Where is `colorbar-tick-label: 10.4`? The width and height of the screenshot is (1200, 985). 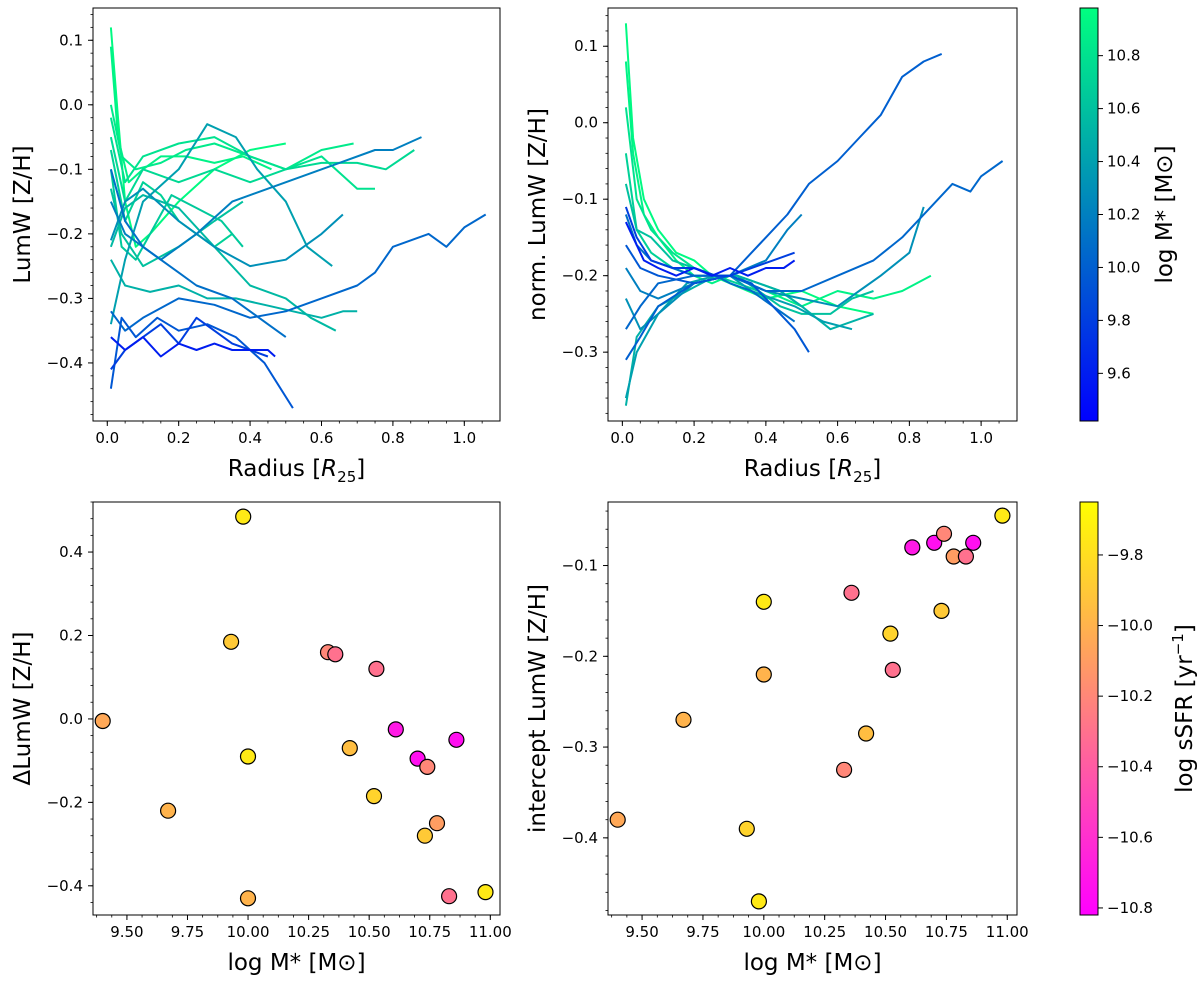
colorbar-tick-label: 10.4 is located at coordinates (1123, 162).